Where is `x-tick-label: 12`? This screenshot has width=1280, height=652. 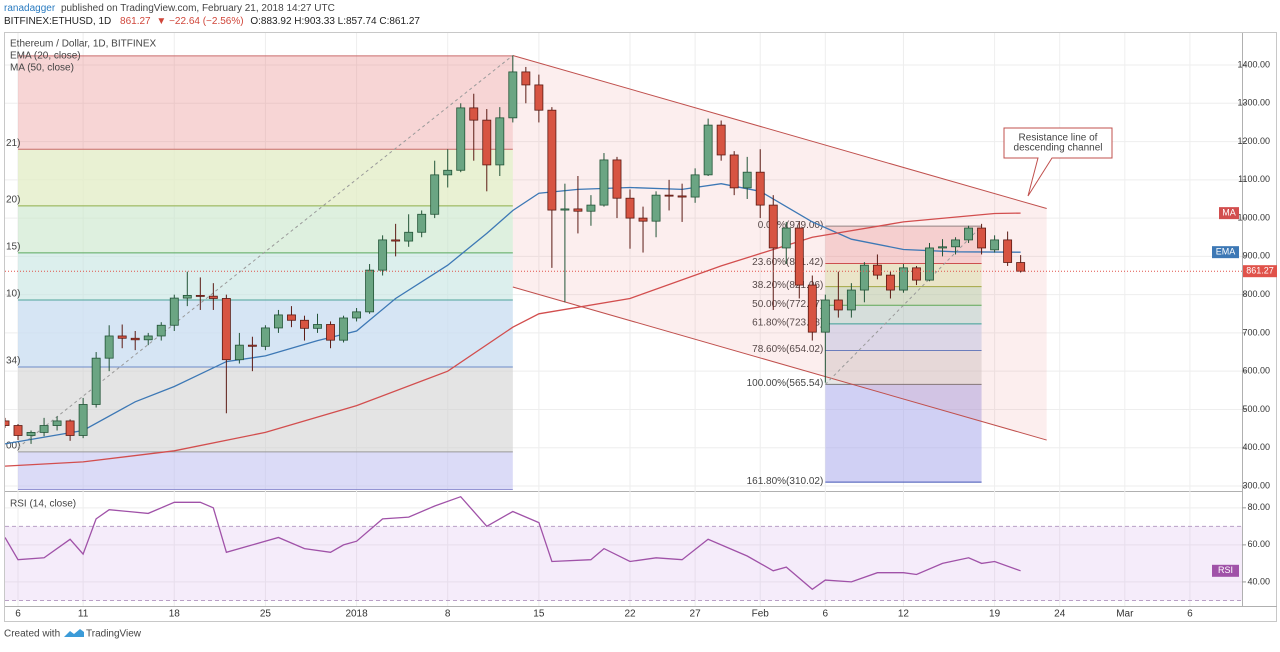
x-tick-label: 12 is located at coordinates (904, 614).